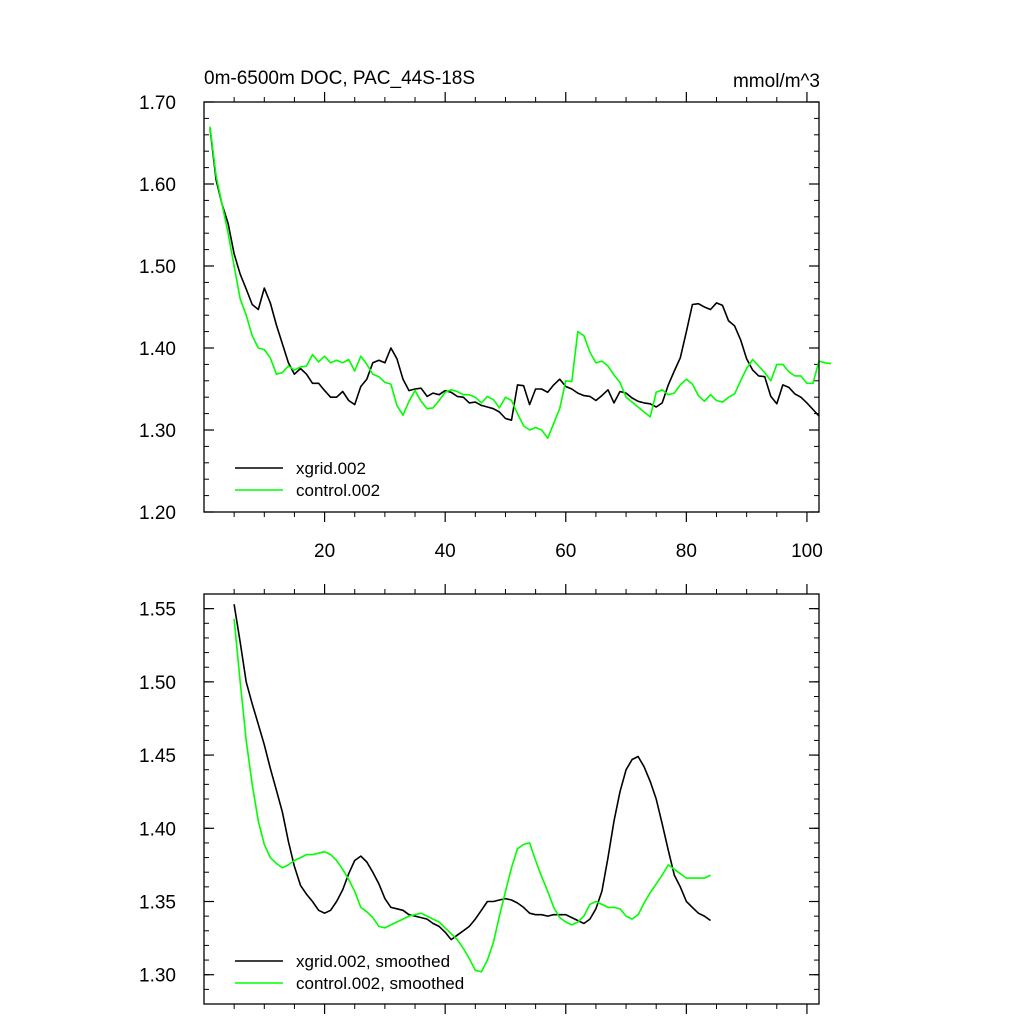 Image resolution: width=1024 pixels, height=1024 pixels. What do you see at coordinates (157, 103) in the screenshot?
I see `y-tick-label: 1.70` at bounding box center [157, 103].